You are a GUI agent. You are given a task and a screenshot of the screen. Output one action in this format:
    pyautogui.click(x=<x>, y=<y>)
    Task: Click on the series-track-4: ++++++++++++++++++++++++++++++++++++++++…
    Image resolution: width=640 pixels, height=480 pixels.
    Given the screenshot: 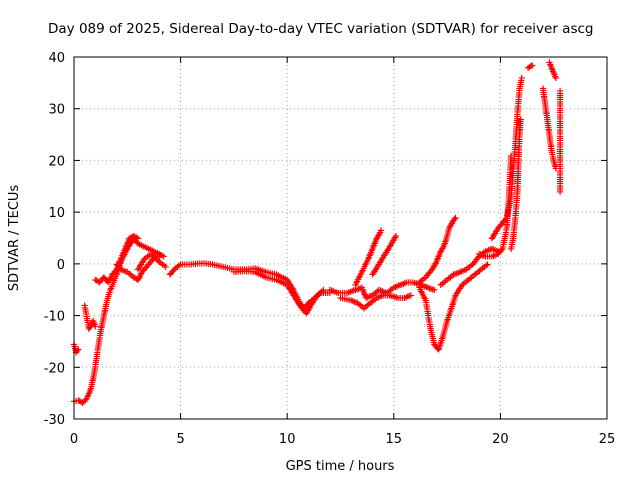 What is the action you would take?
    pyautogui.click(x=116, y=260)
    